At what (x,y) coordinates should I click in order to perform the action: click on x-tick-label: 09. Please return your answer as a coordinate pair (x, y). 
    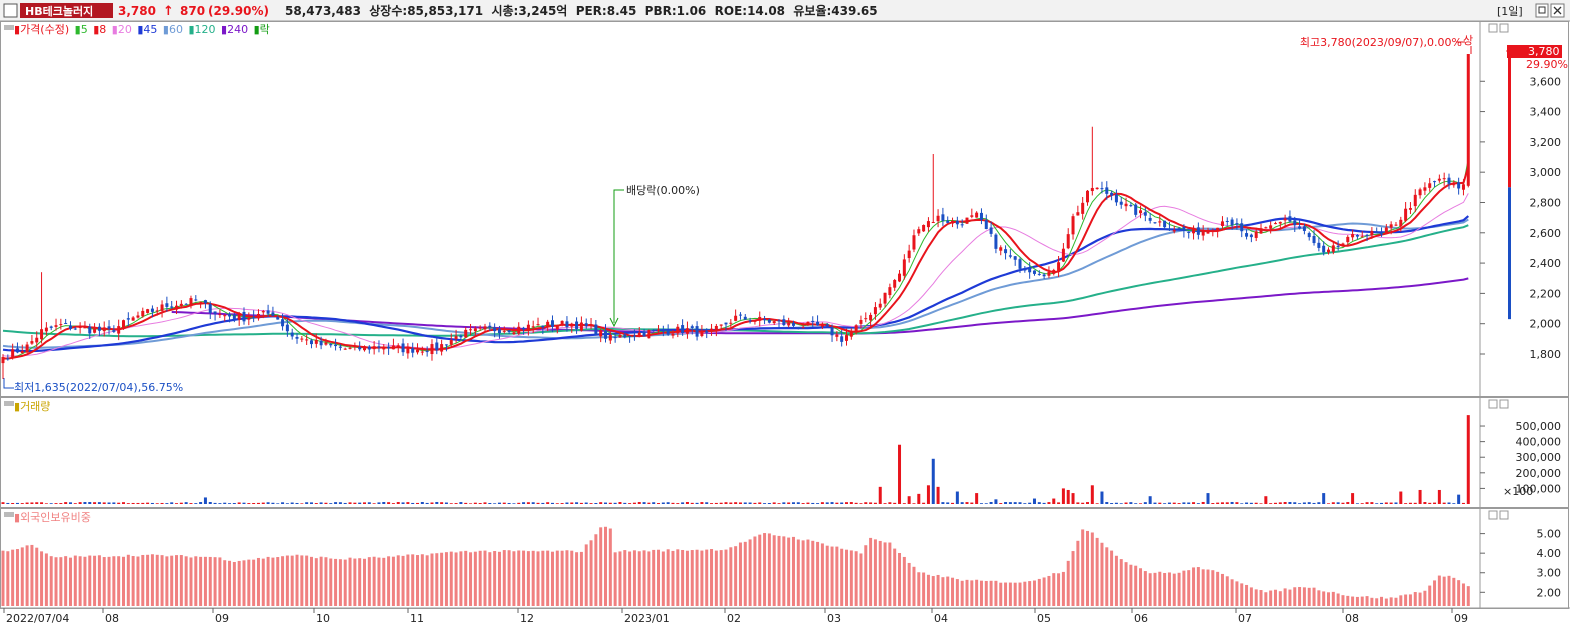
    Looking at the image, I should click on (222, 618).